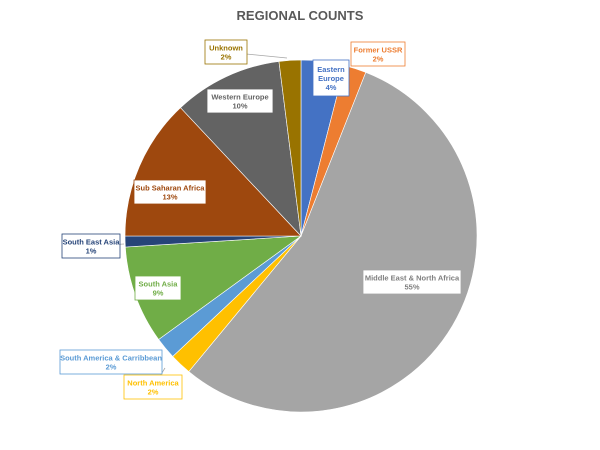  Describe the element at coordinates (153, 383) in the screenshot. I see `data-label-category: North America` at that location.